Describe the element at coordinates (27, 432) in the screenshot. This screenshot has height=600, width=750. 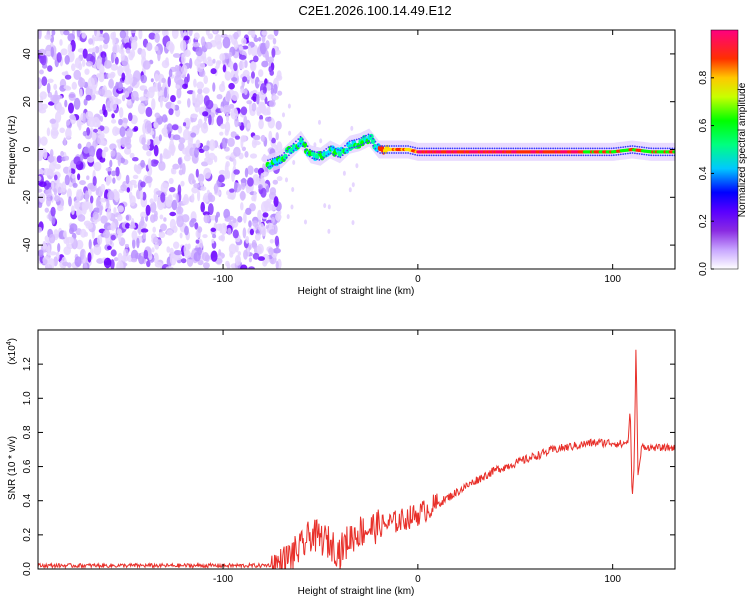
I see `snr-y-tick-label: 0.8` at that location.